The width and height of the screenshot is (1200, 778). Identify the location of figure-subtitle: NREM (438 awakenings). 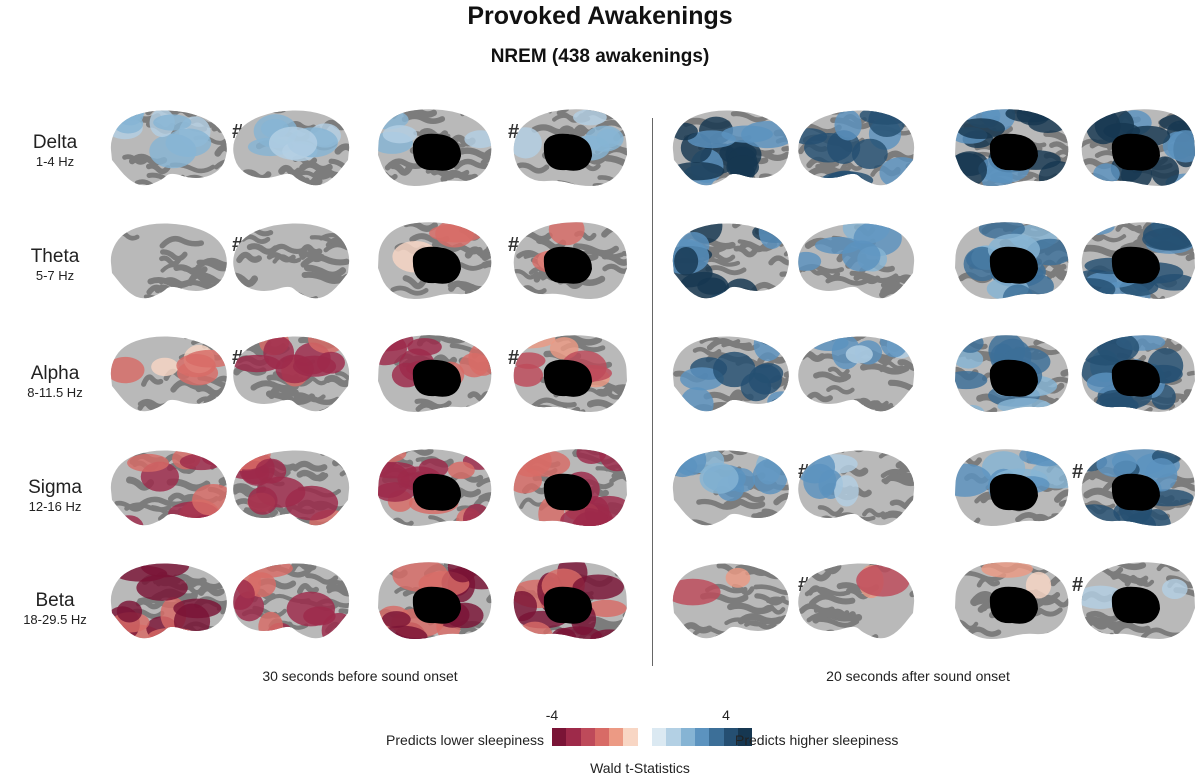
(600, 56).